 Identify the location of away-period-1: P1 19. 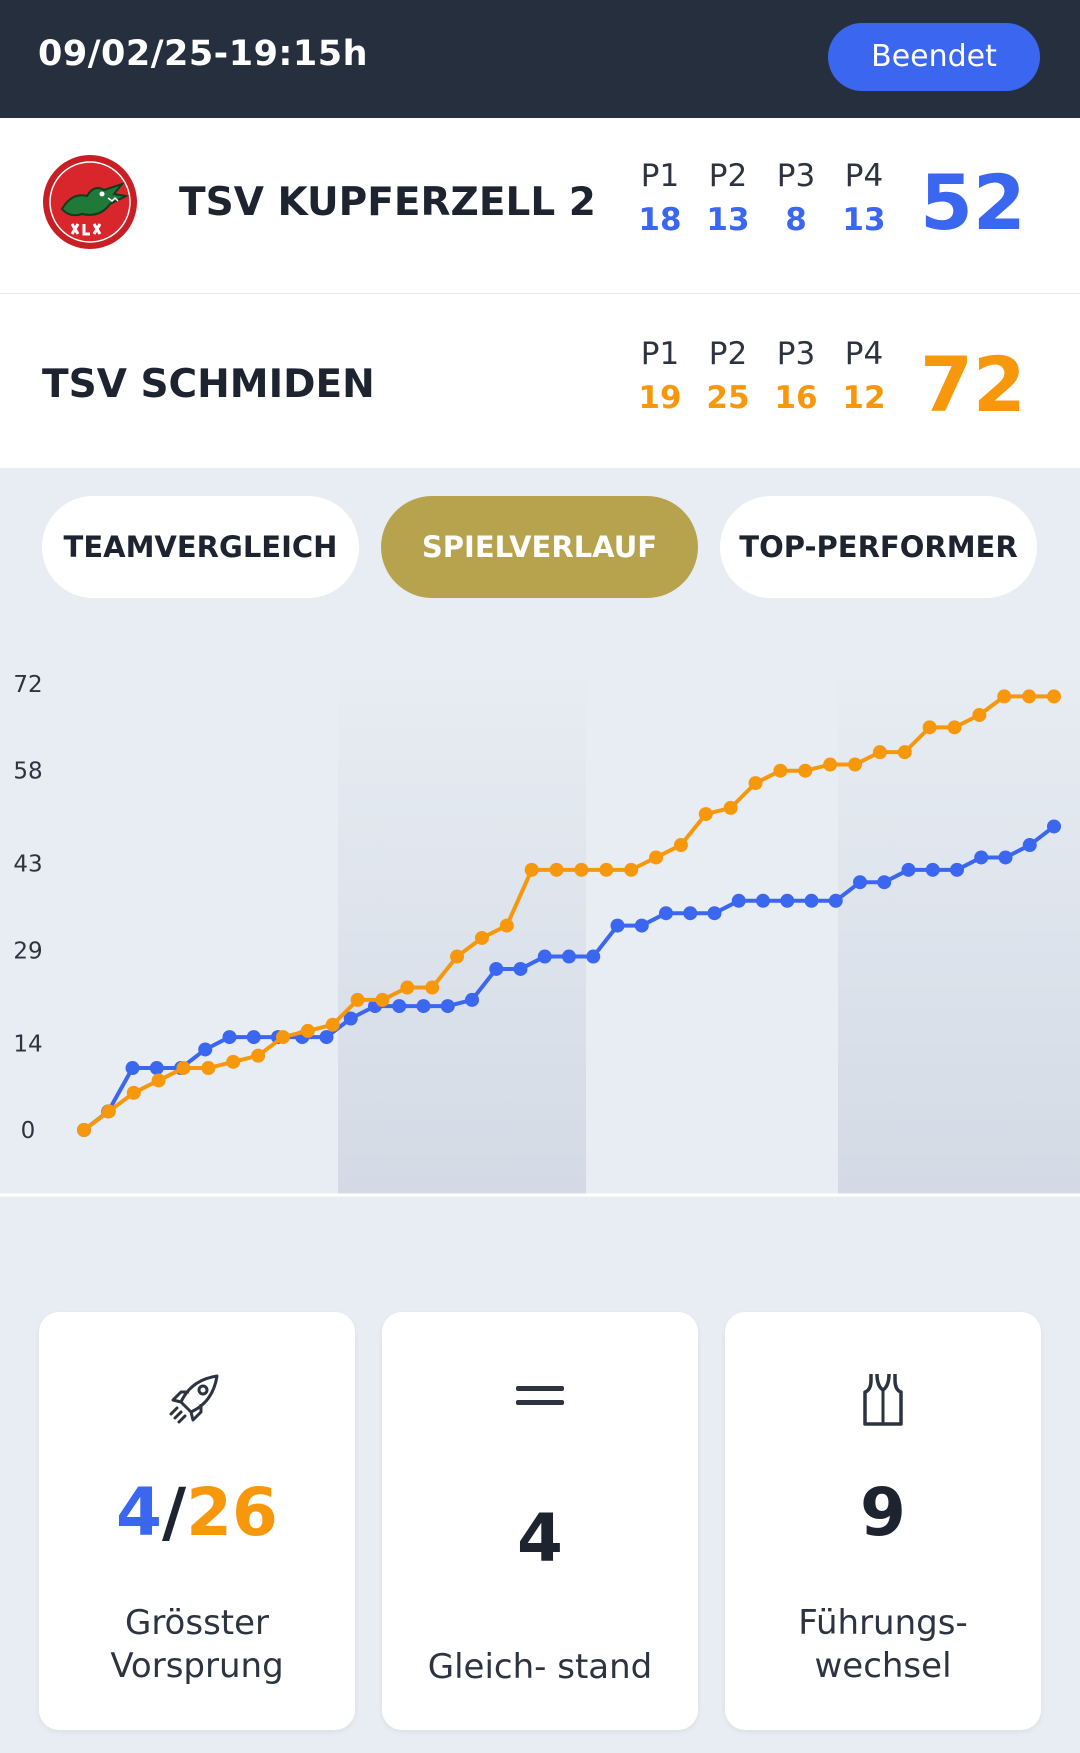
(660, 376).